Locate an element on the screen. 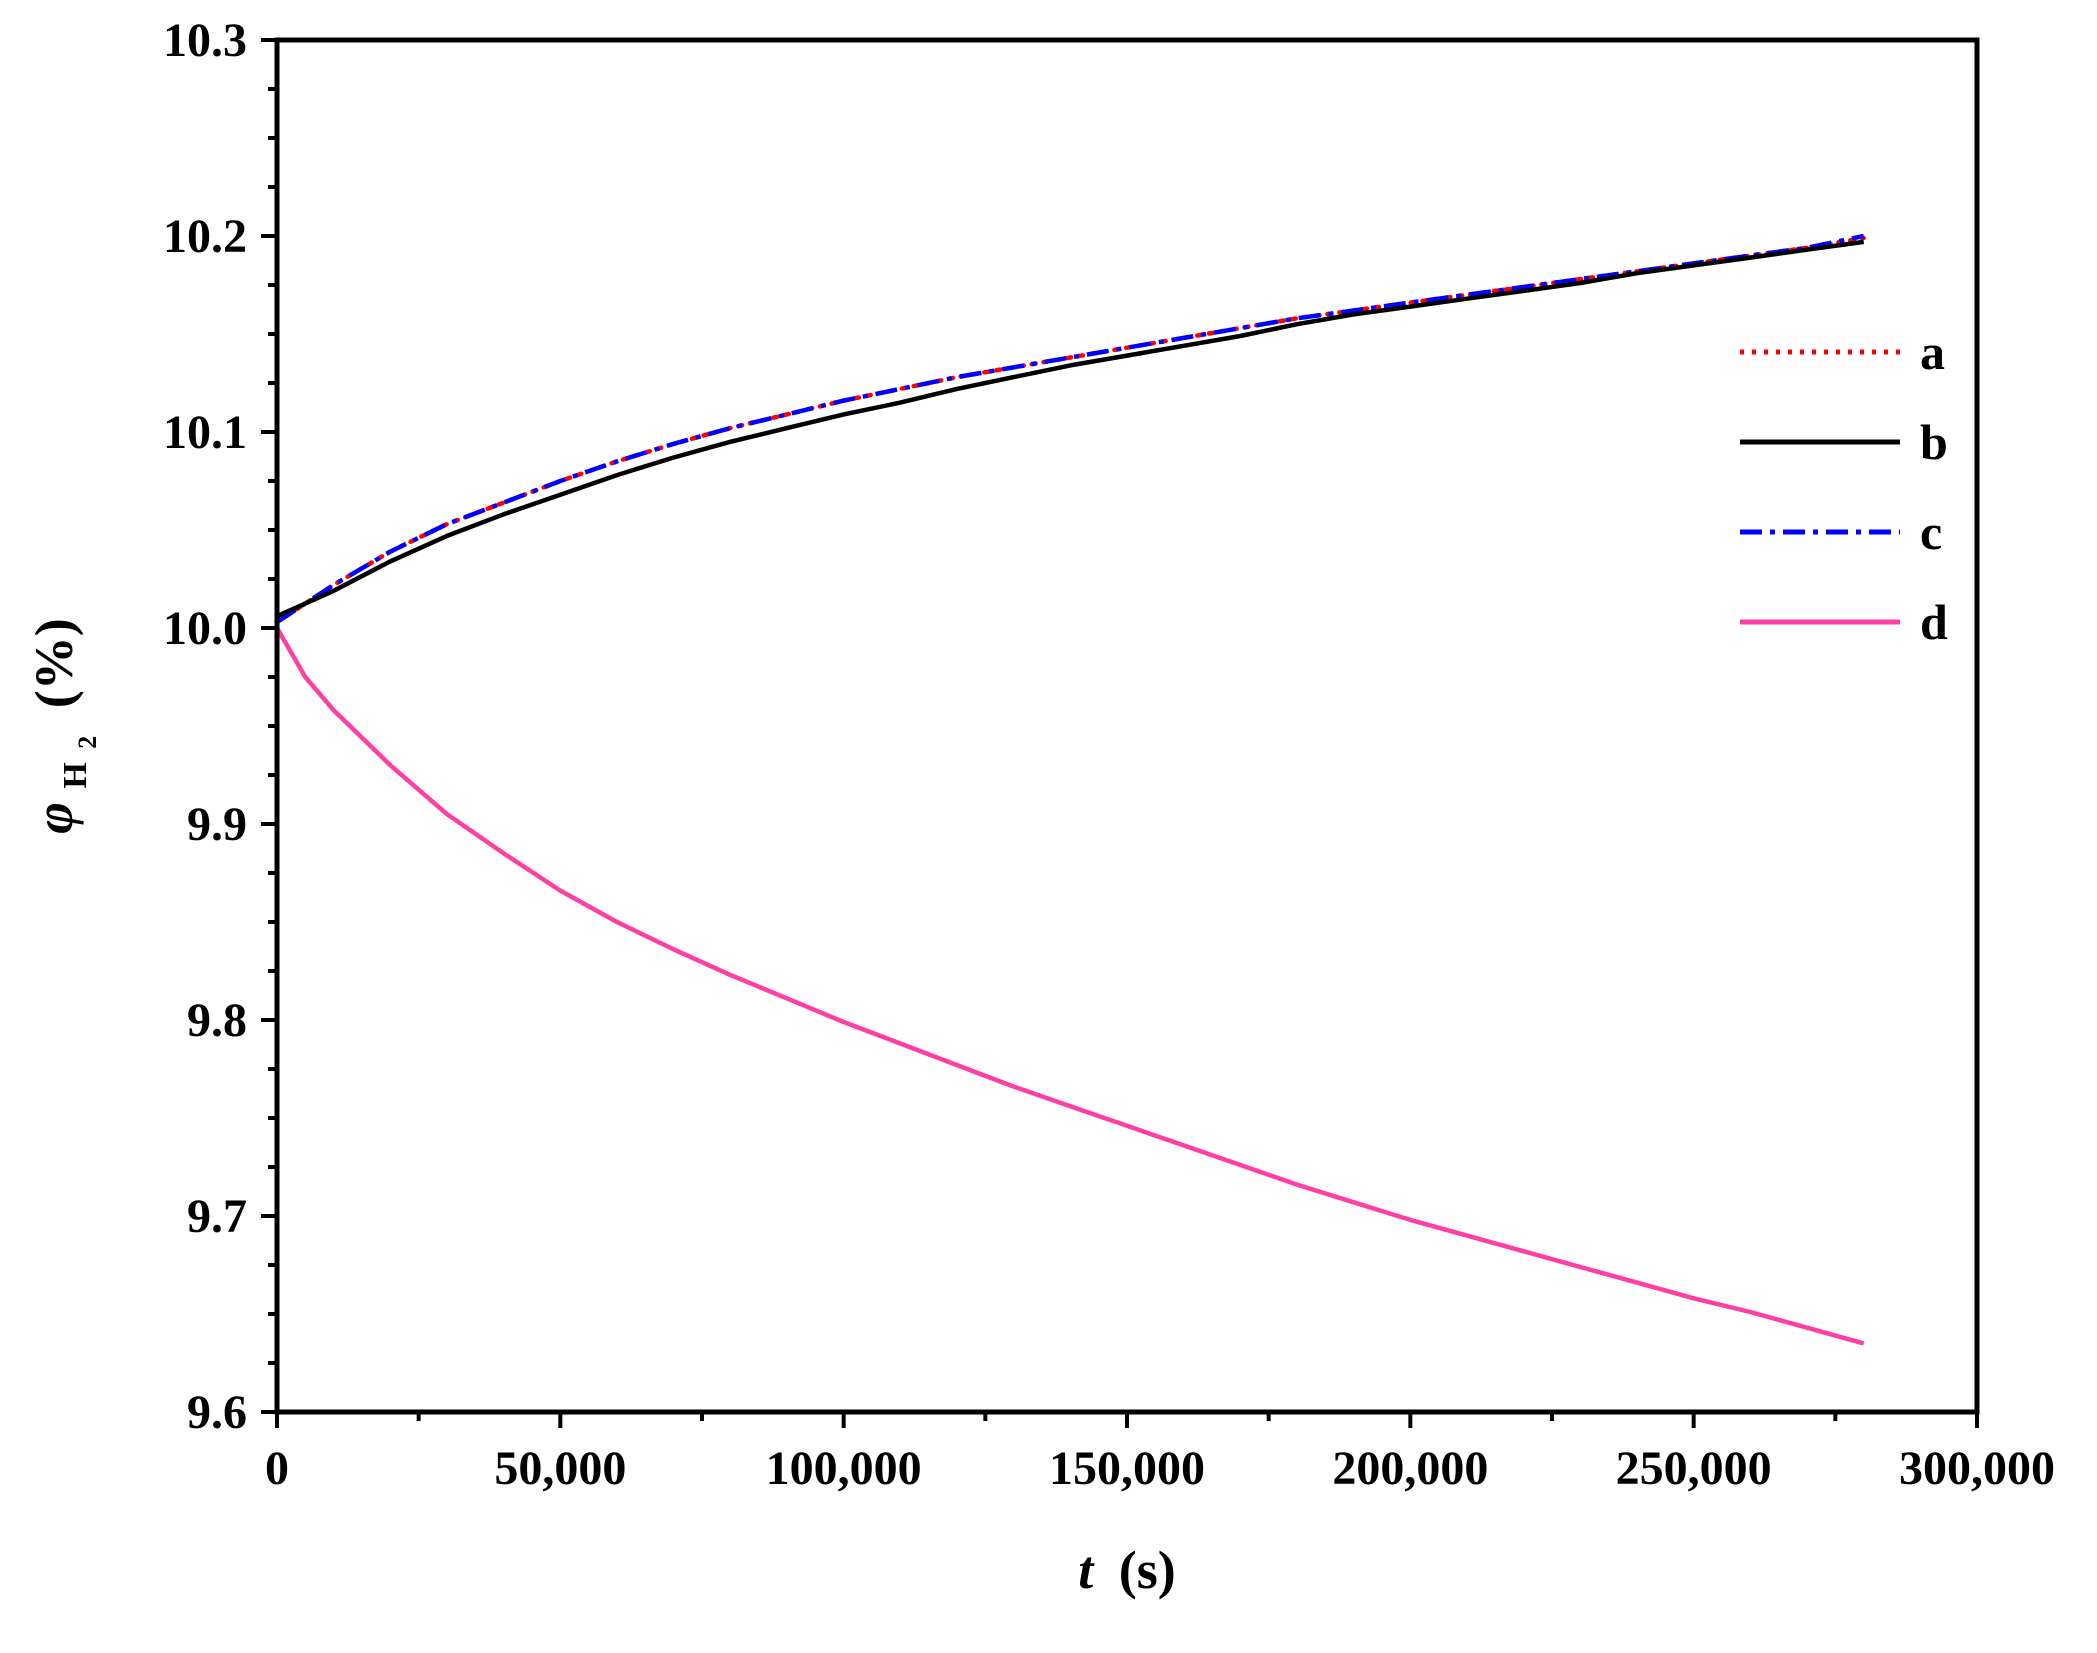 The width and height of the screenshot is (2097, 1653). y-tick-label: 9.7 is located at coordinates (217, 1216).